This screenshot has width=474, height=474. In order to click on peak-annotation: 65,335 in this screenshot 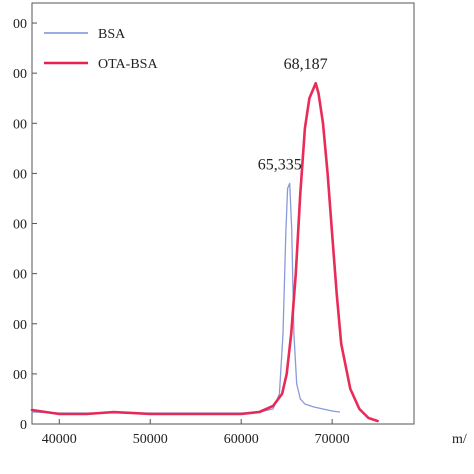, I will do `click(280, 164)`.